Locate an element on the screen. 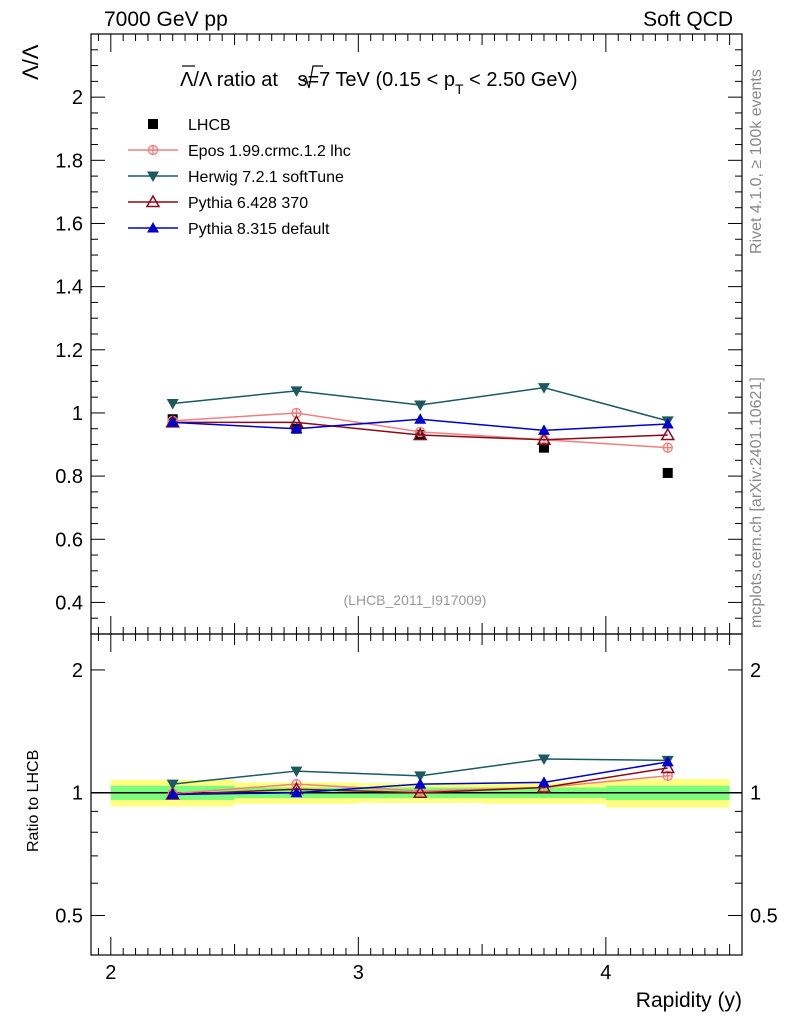  title-energy: =7 TeV (0.15 < p is located at coordinates (381, 80).